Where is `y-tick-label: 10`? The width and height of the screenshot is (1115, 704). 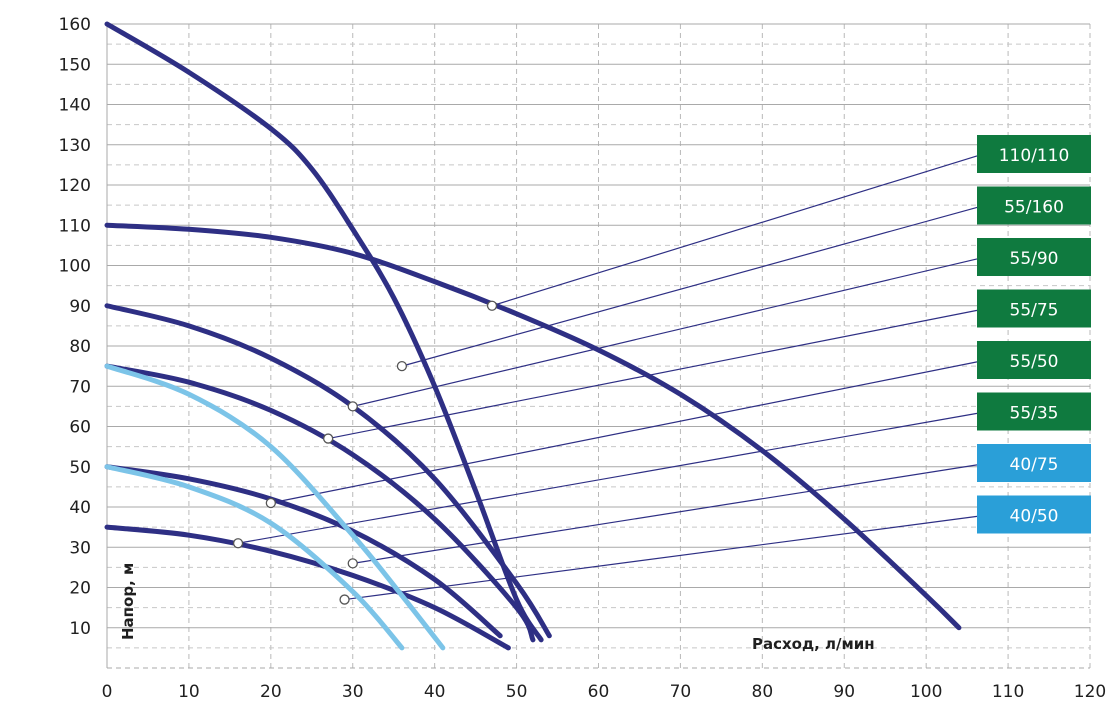
y-tick-label: 10 is located at coordinates (80, 629).